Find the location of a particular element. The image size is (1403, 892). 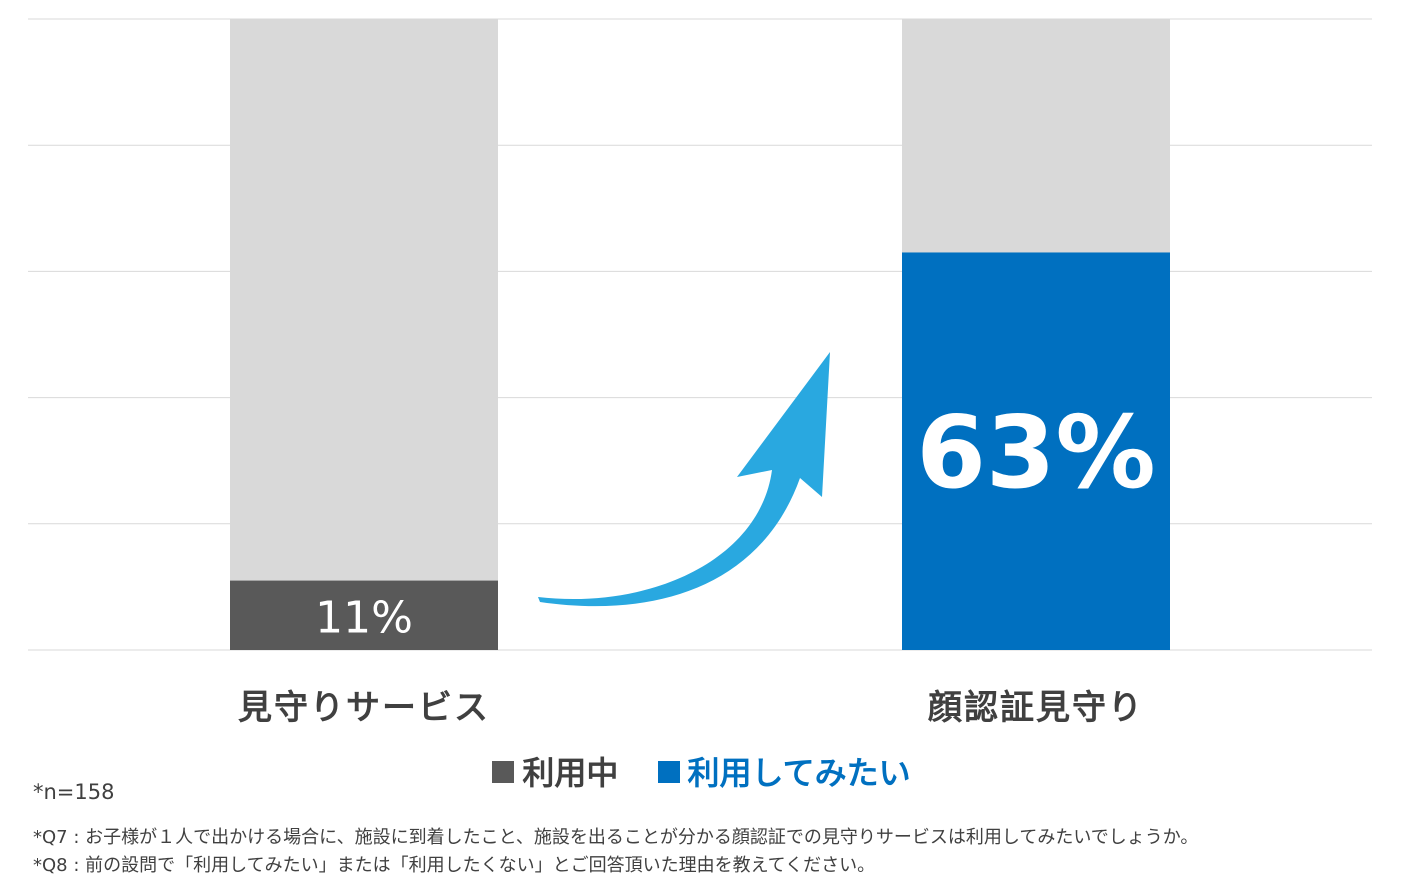

category-label-0: 見守りサービス is located at coordinates (364, 708).